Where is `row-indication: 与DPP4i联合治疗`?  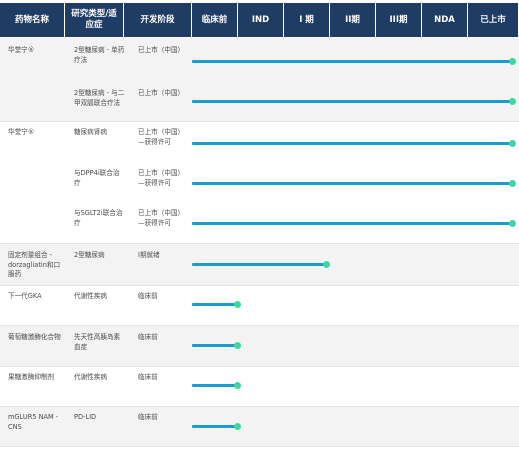
row-indication: 与DPP4i联合治疗 is located at coordinates (97, 178).